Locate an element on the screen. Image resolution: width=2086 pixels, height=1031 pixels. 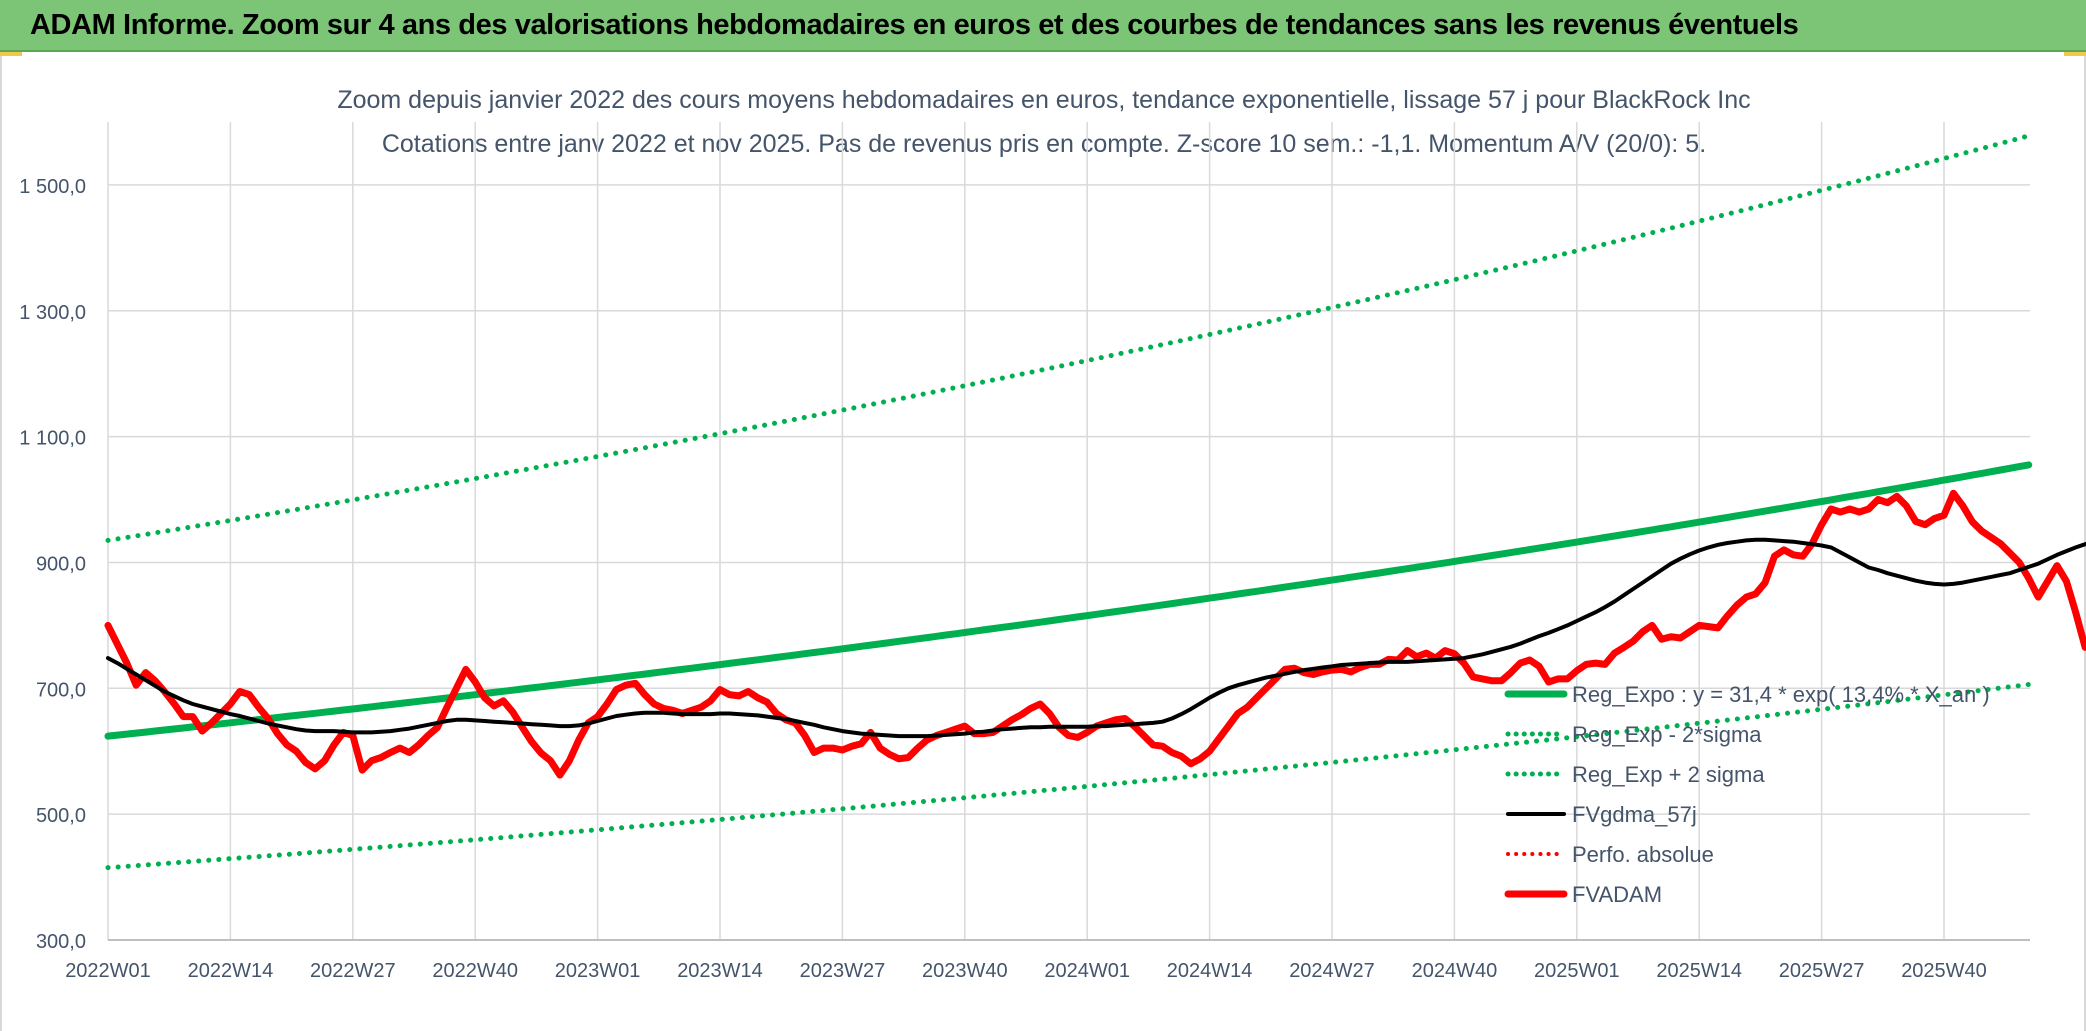
legend-label: FVADAM is located at coordinates (1617, 894).